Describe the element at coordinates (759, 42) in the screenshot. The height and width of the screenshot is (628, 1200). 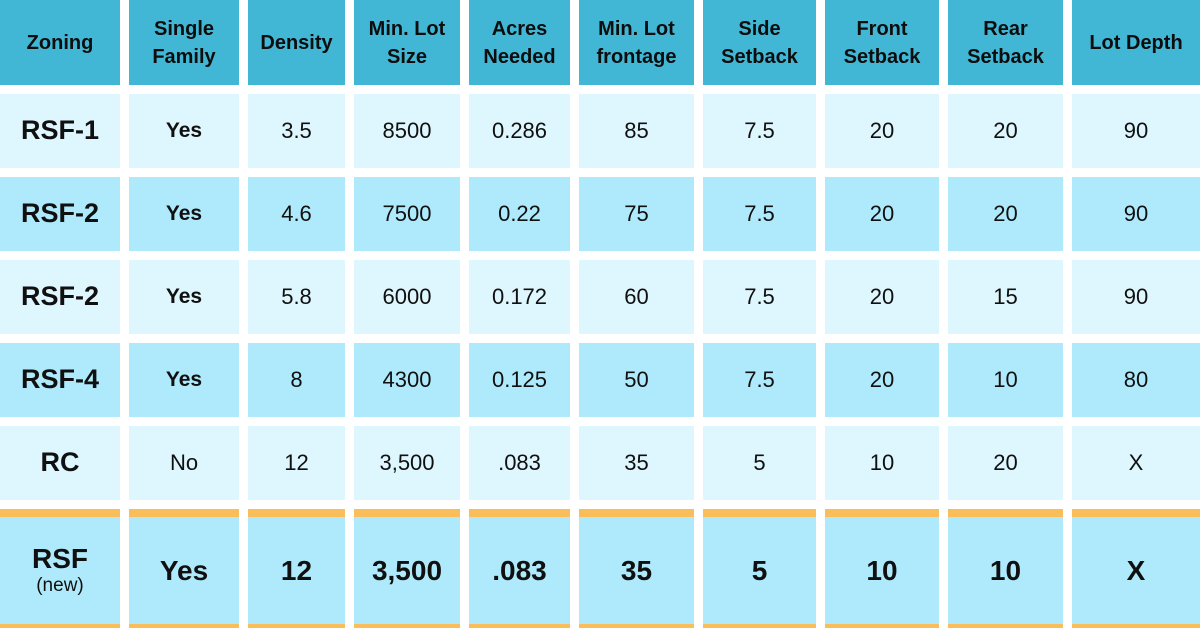
I see `column-header-side-setback: Side Setback` at that location.